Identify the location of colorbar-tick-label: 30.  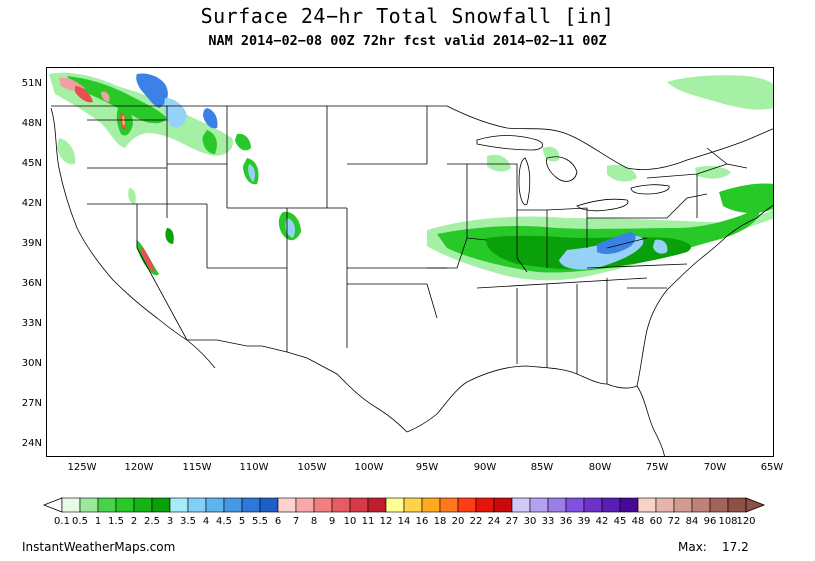
(530, 521).